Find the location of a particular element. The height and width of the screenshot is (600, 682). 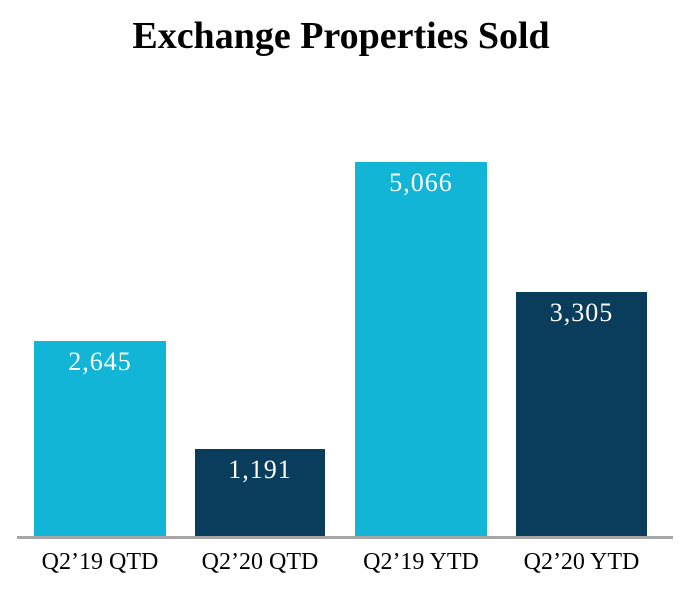

bar-q2-19-ytd: 5,066 is located at coordinates (421, 349).